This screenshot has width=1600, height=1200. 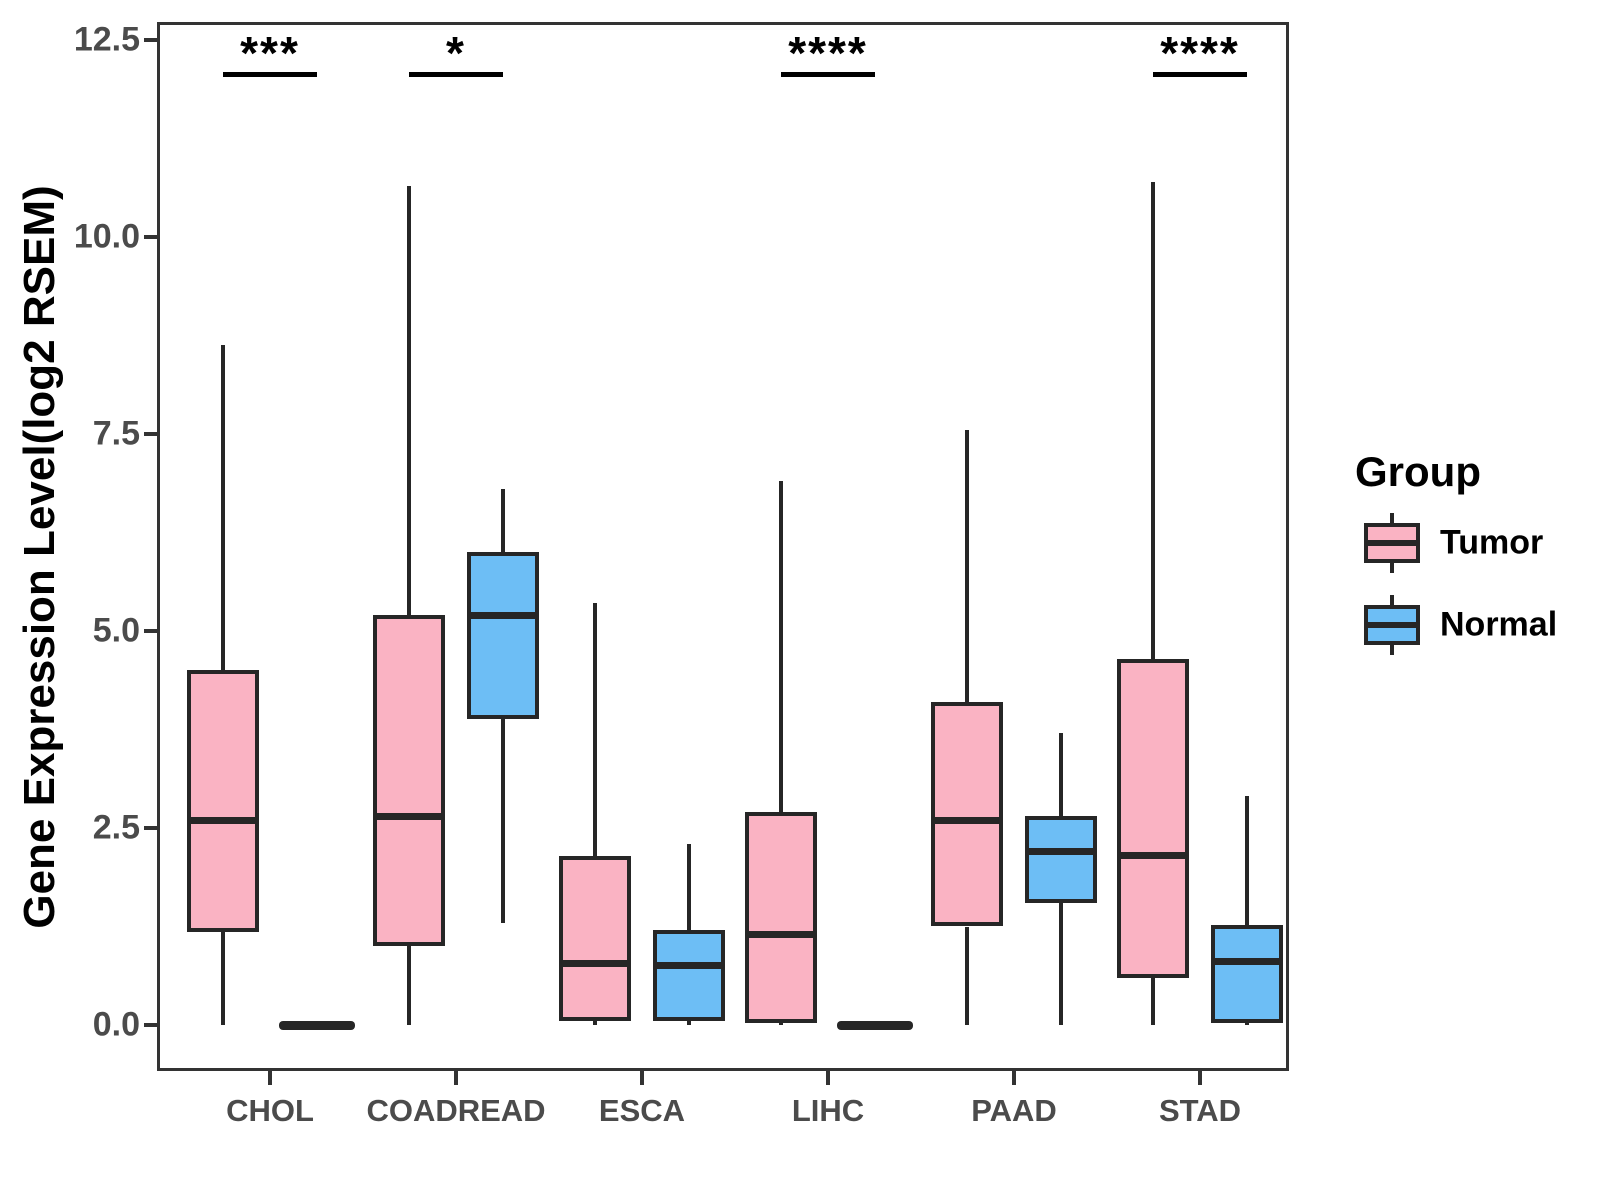 What do you see at coordinates (270, 53) in the screenshot?
I see `significance-label-CHOL: ***` at bounding box center [270, 53].